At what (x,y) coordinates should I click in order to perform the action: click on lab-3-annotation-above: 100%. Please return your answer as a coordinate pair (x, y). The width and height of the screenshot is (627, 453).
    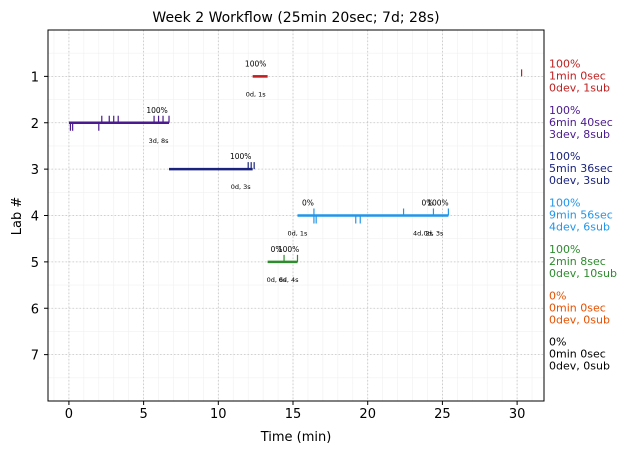
    Looking at the image, I should click on (240, 156).